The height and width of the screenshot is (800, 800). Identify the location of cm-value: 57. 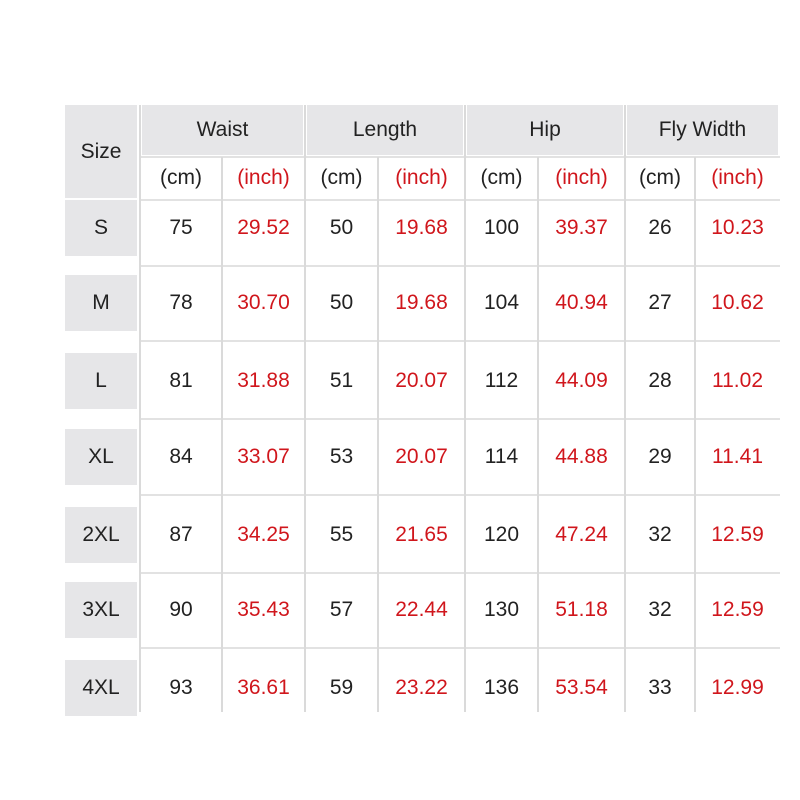
(341, 609).